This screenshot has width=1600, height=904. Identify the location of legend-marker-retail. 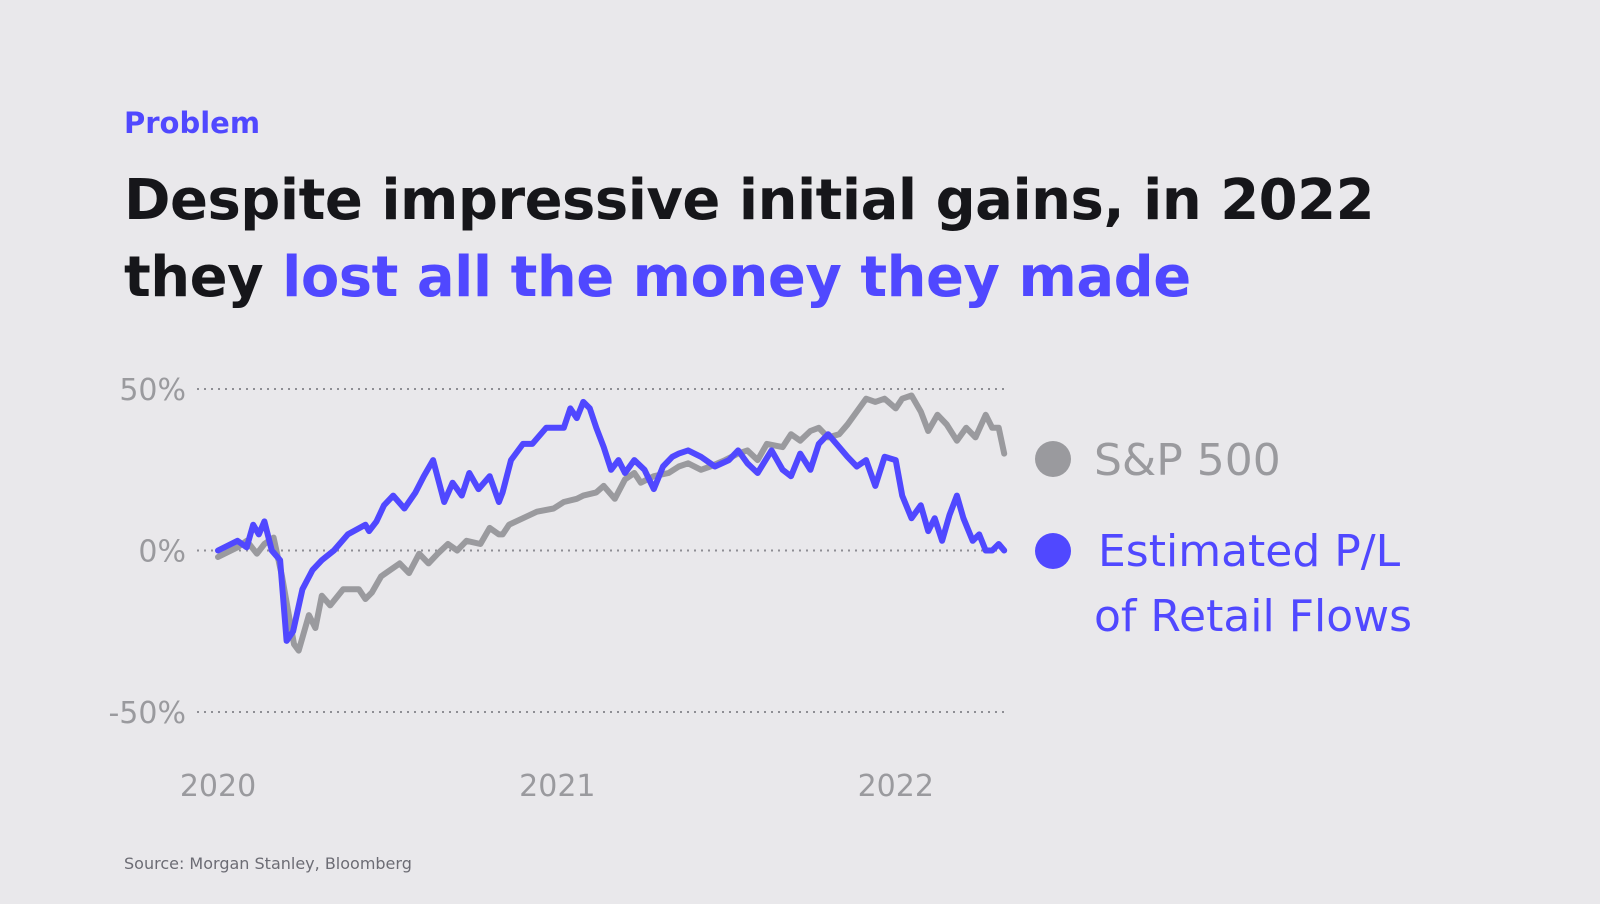
(1053, 551).